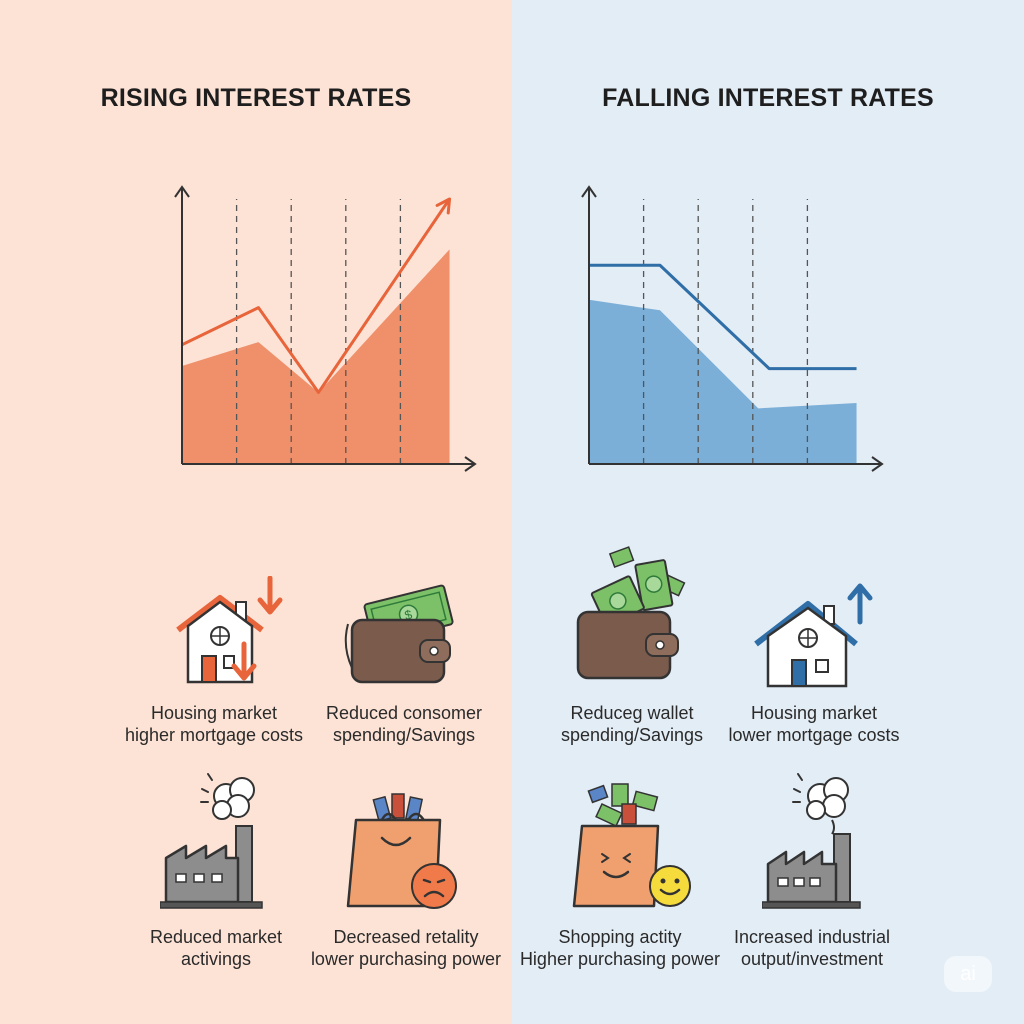  What do you see at coordinates (812, 959) in the screenshot?
I see `caption-line-2: output/investment` at bounding box center [812, 959].